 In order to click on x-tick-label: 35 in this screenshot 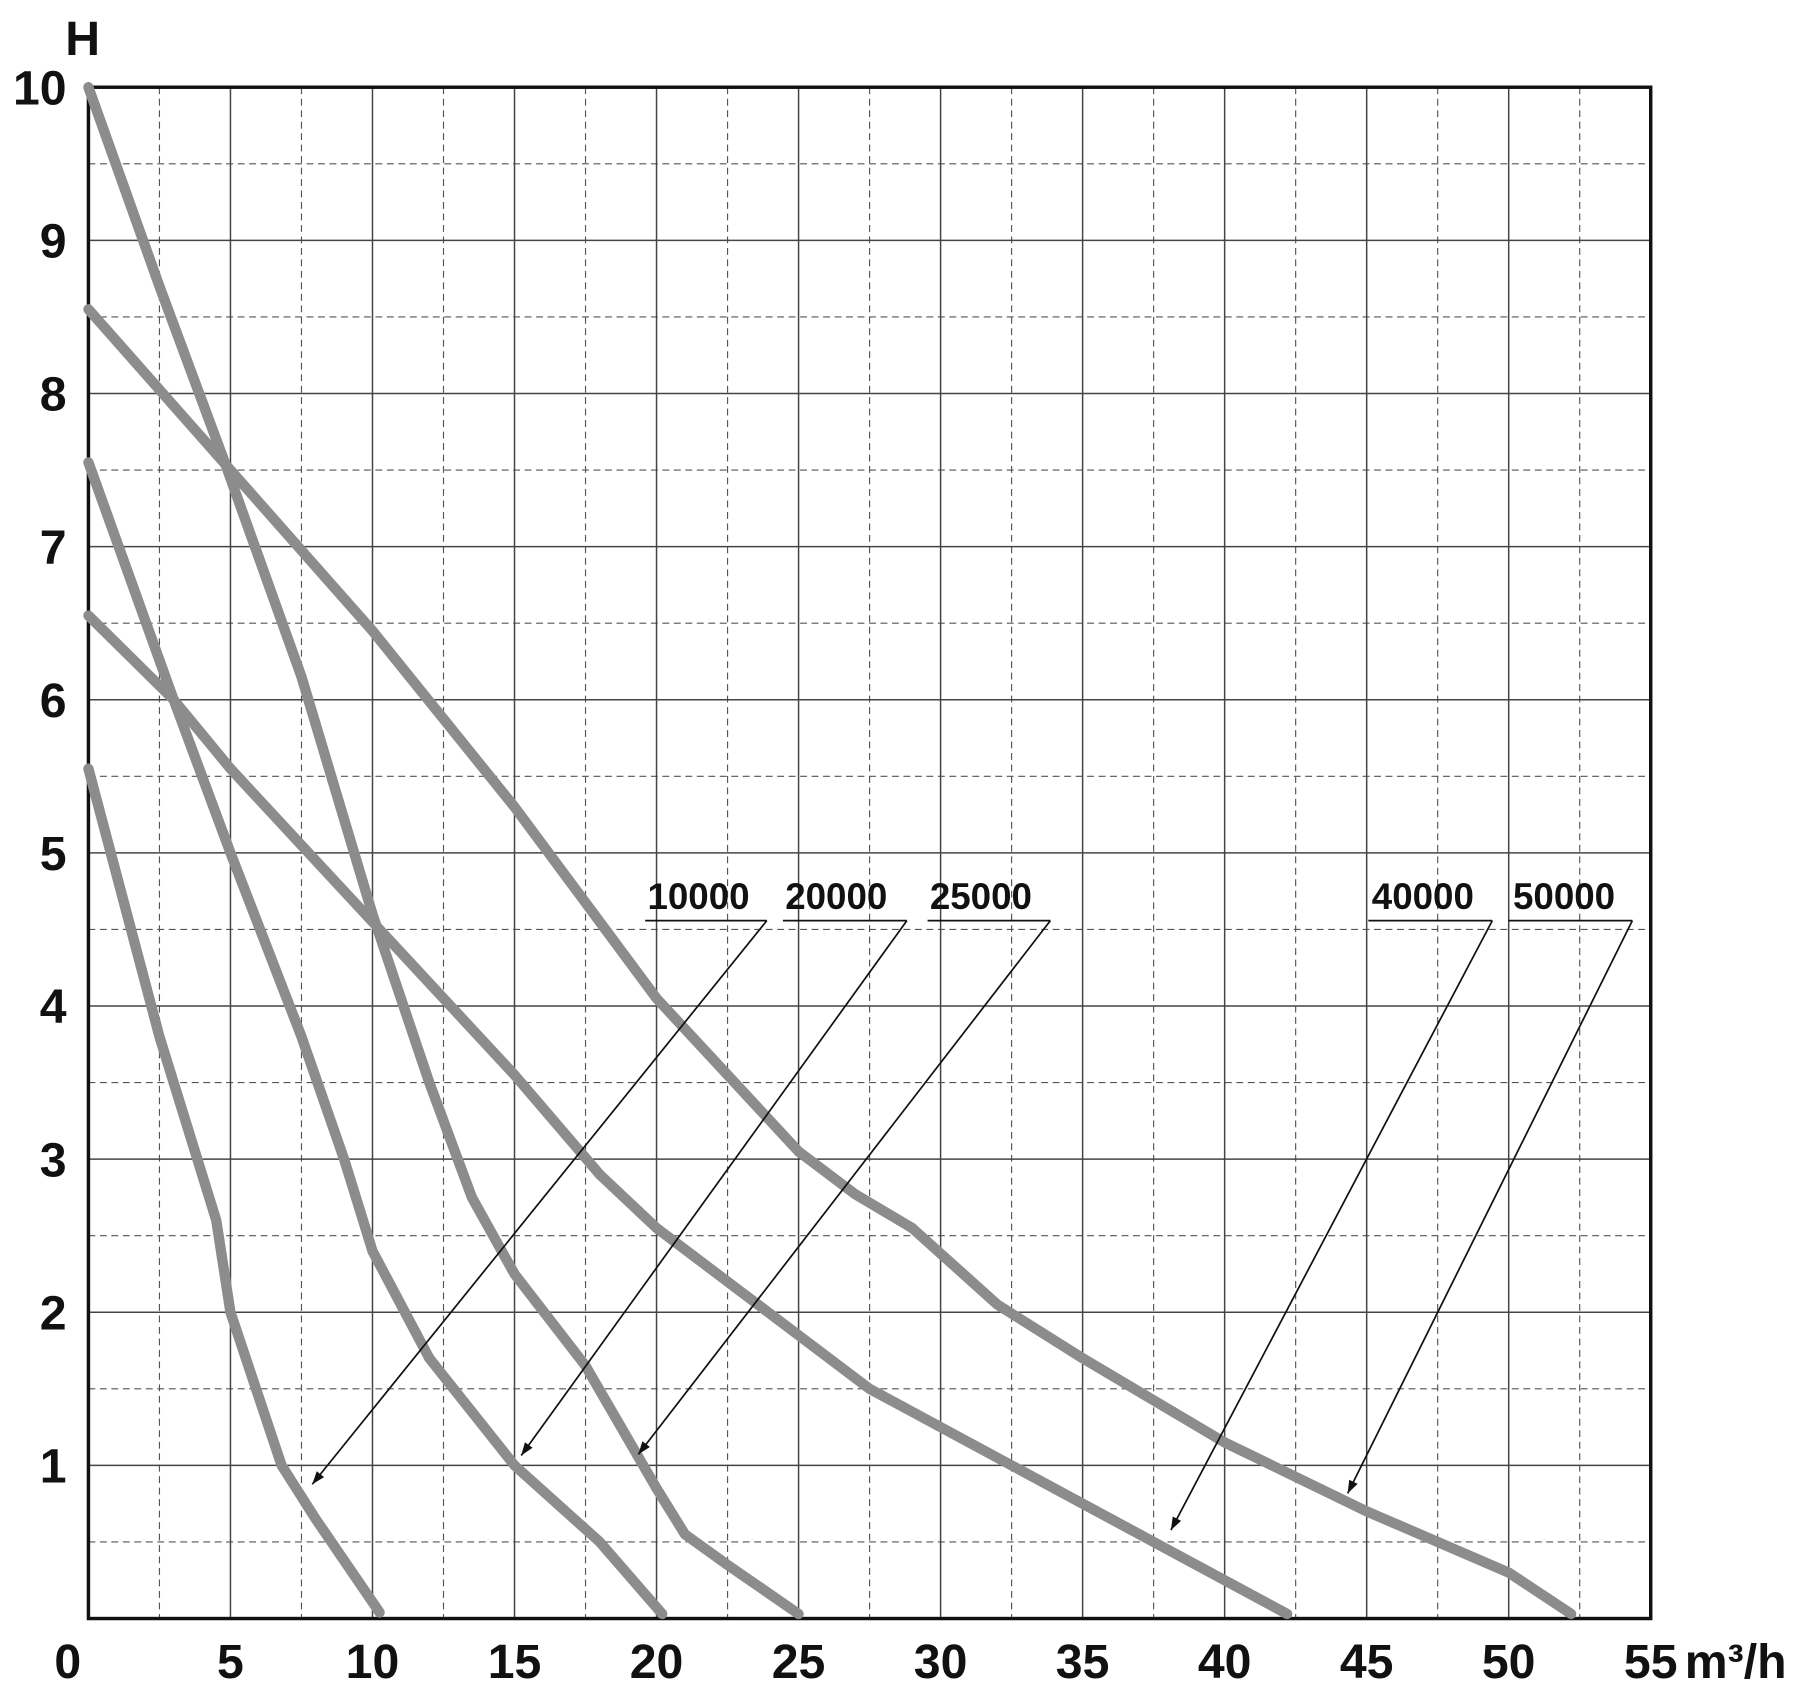, I will do `click(1083, 1662)`.